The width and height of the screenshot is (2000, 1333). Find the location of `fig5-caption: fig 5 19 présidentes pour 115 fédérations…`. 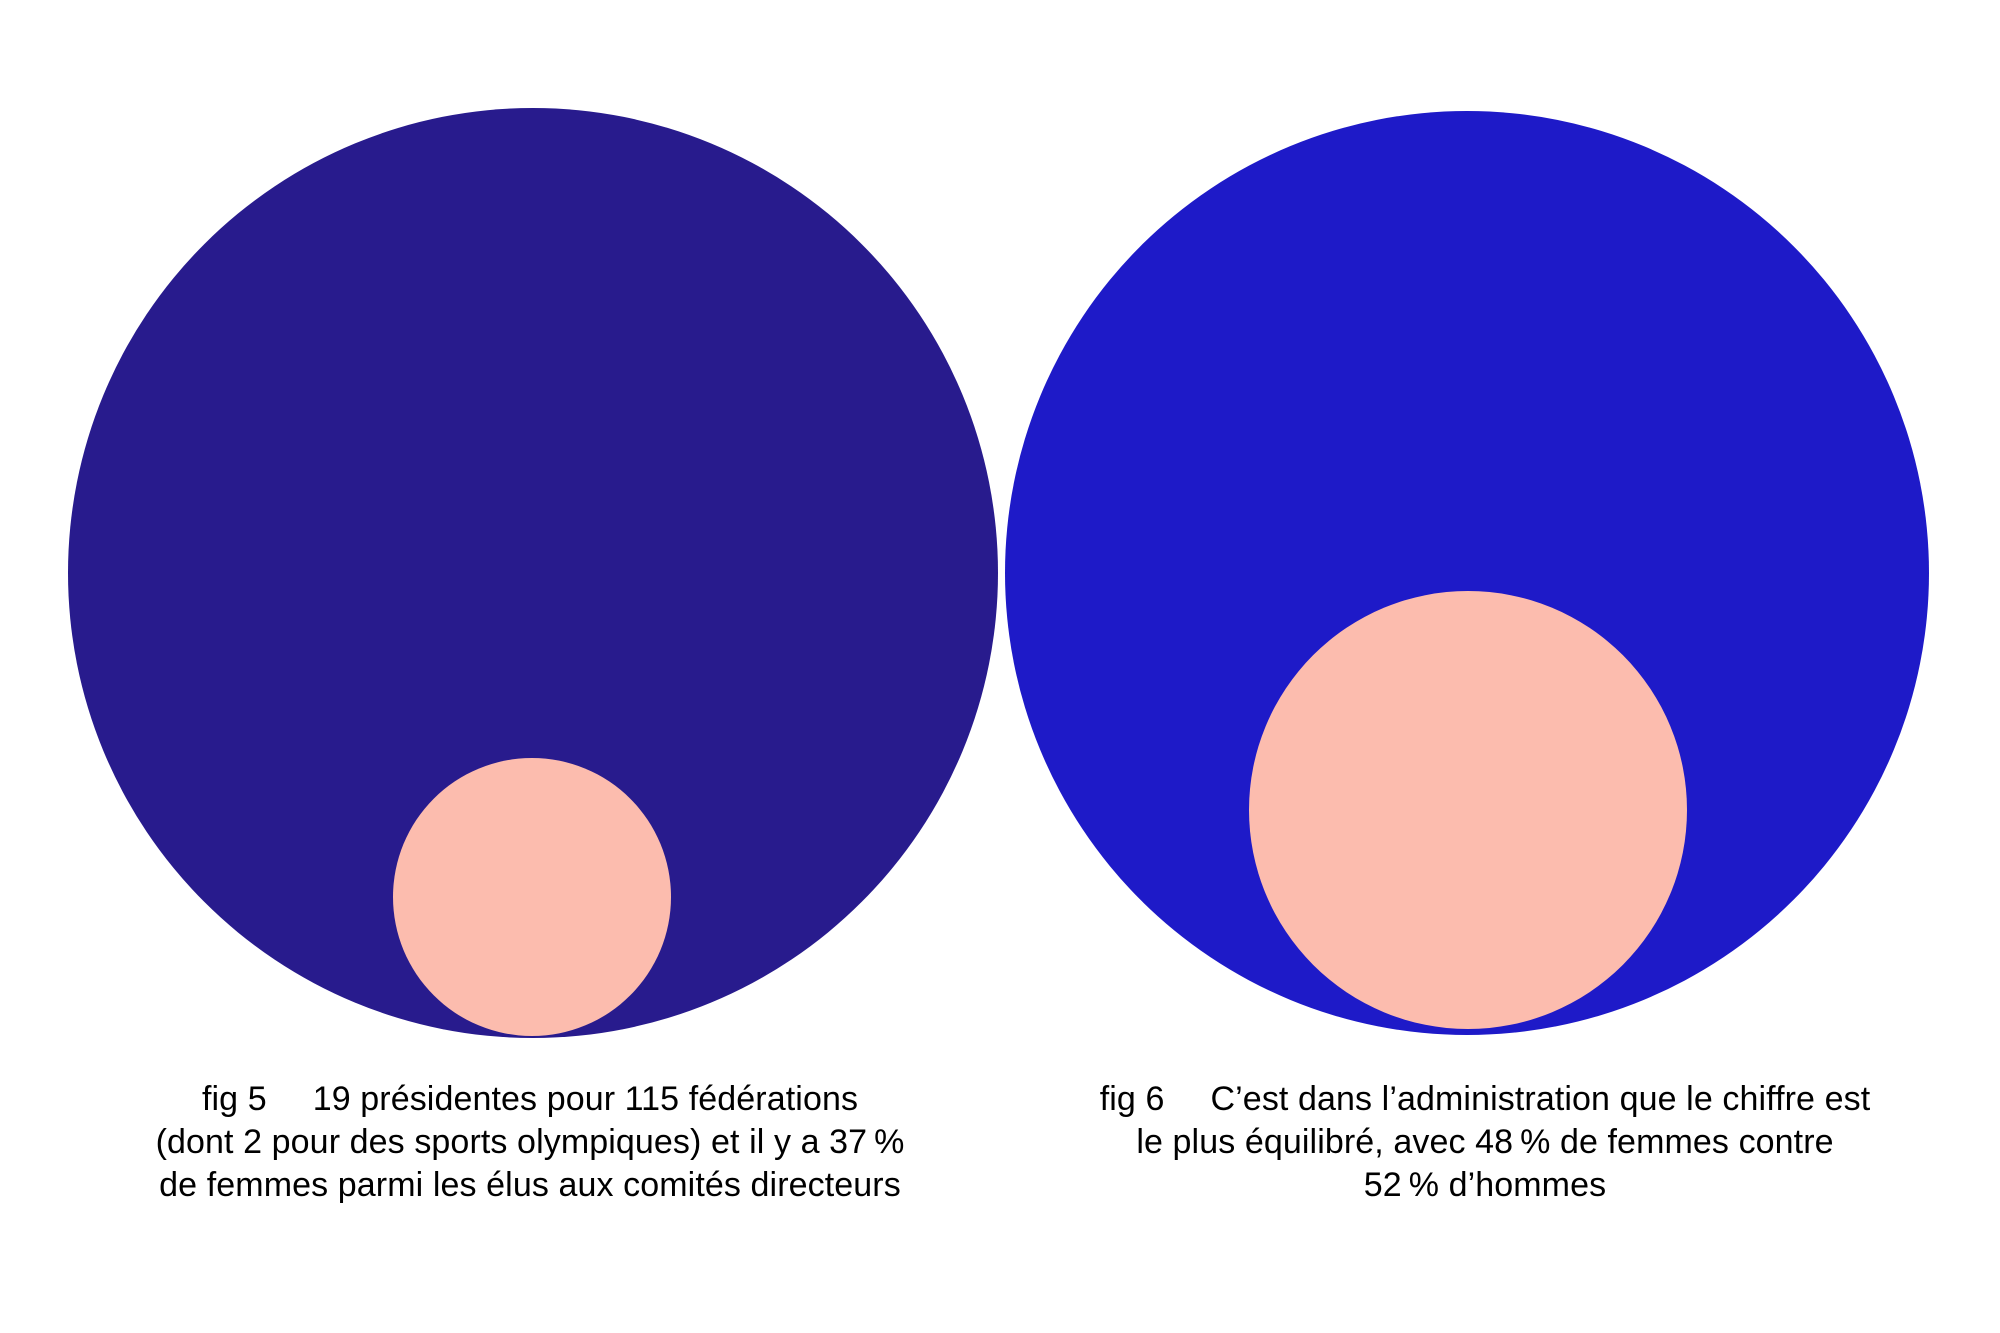

fig5-caption: fig 5 19 présidentes pour 115 fédérations… is located at coordinates (530, 1142).